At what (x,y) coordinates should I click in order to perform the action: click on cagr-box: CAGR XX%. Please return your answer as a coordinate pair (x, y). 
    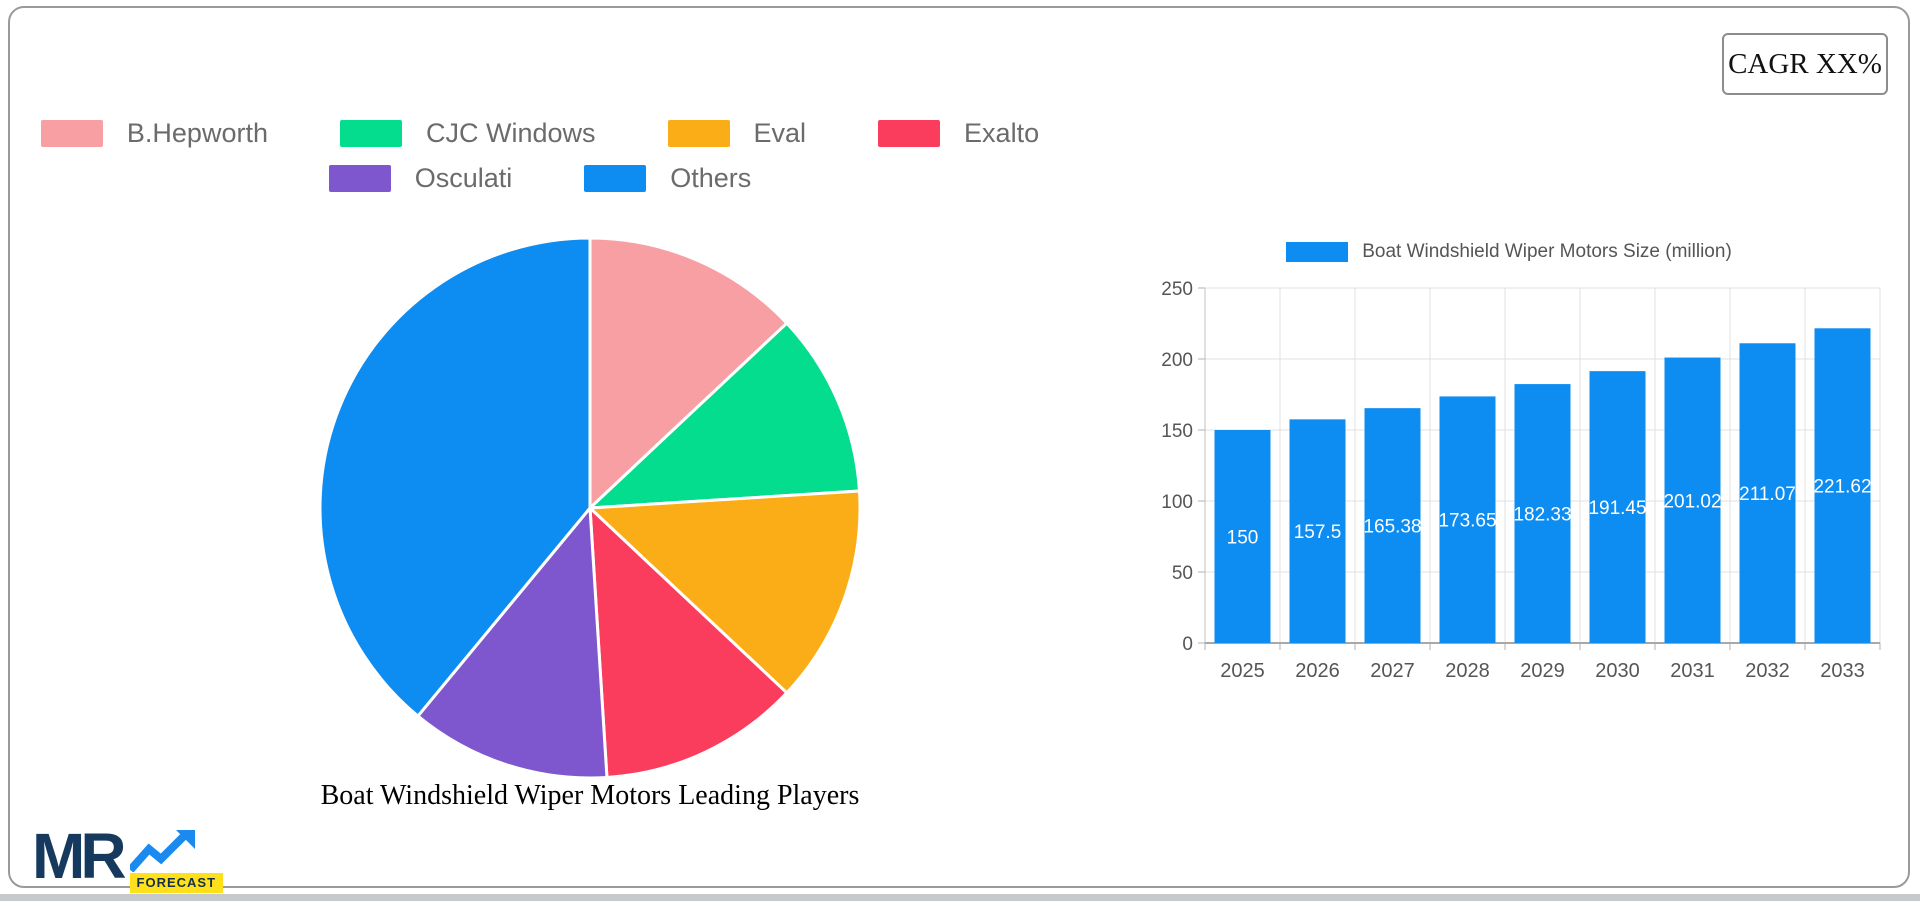
    Looking at the image, I should click on (1805, 64).